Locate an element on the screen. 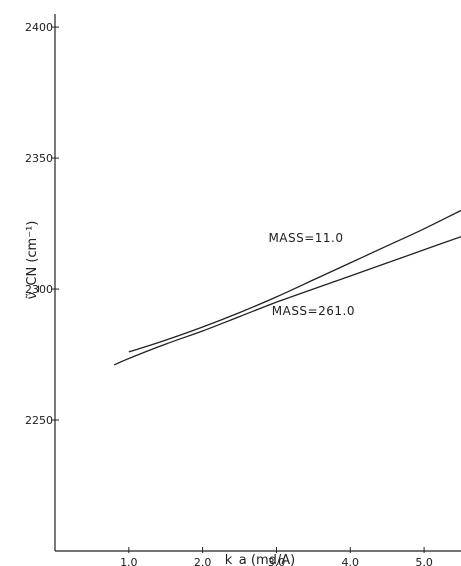 The width and height of the screenshot is (461, 566). y-ticks: 2250 2300 2350 2400 is located at coordinates (42, 224).